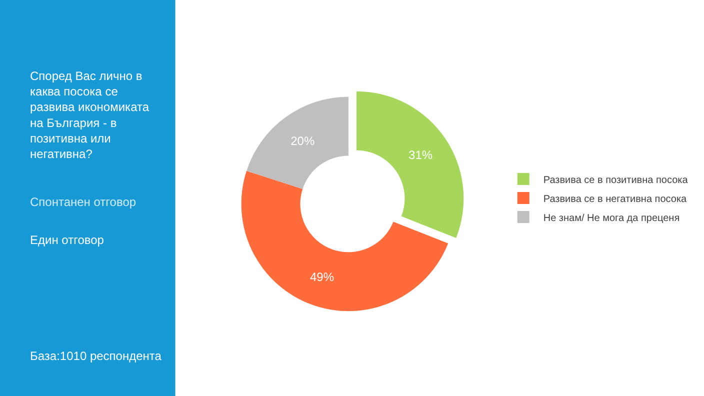 This screenshot has height=396, width=704. I want to click on legend-label: Не знам/ Не мога да преценя, so click(611, 218).